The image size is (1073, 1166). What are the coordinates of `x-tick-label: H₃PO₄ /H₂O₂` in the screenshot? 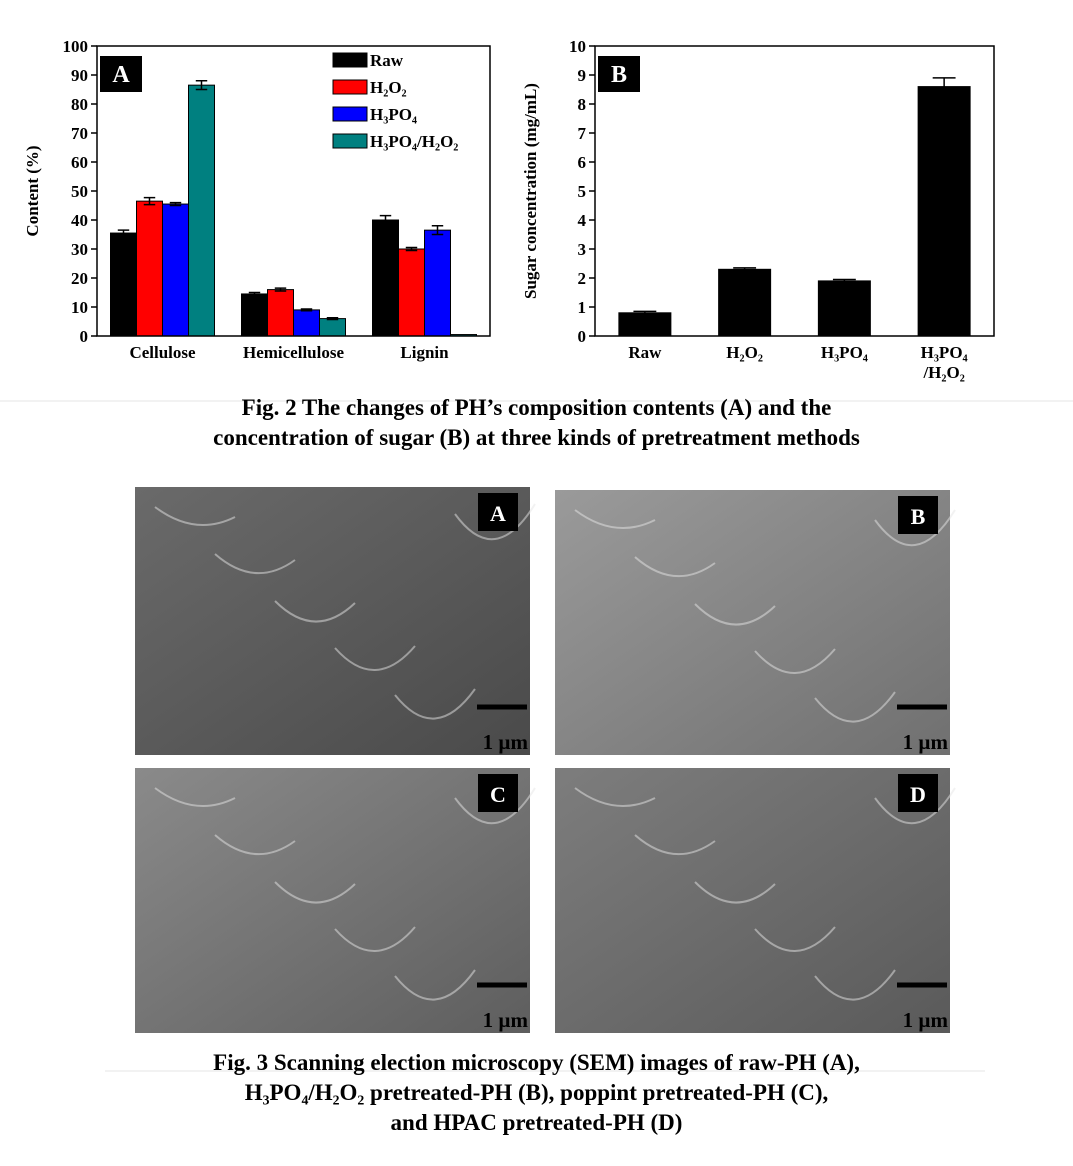 It's located at (944, 362).